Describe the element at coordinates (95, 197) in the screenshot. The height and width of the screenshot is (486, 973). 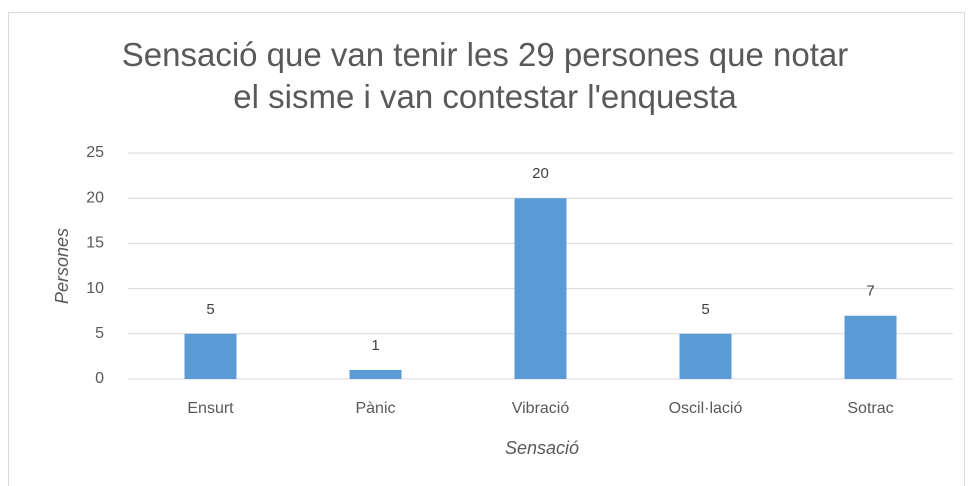
I see `y-tick-label: 20` at that location.